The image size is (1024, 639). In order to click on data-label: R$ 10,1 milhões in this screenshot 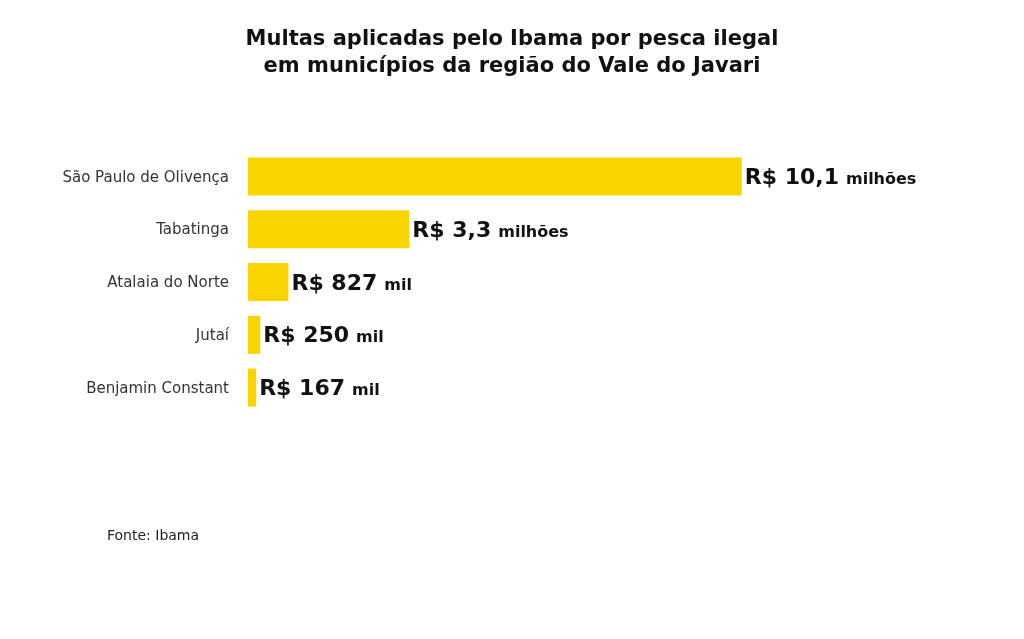, I will do `click(830, 176)`.